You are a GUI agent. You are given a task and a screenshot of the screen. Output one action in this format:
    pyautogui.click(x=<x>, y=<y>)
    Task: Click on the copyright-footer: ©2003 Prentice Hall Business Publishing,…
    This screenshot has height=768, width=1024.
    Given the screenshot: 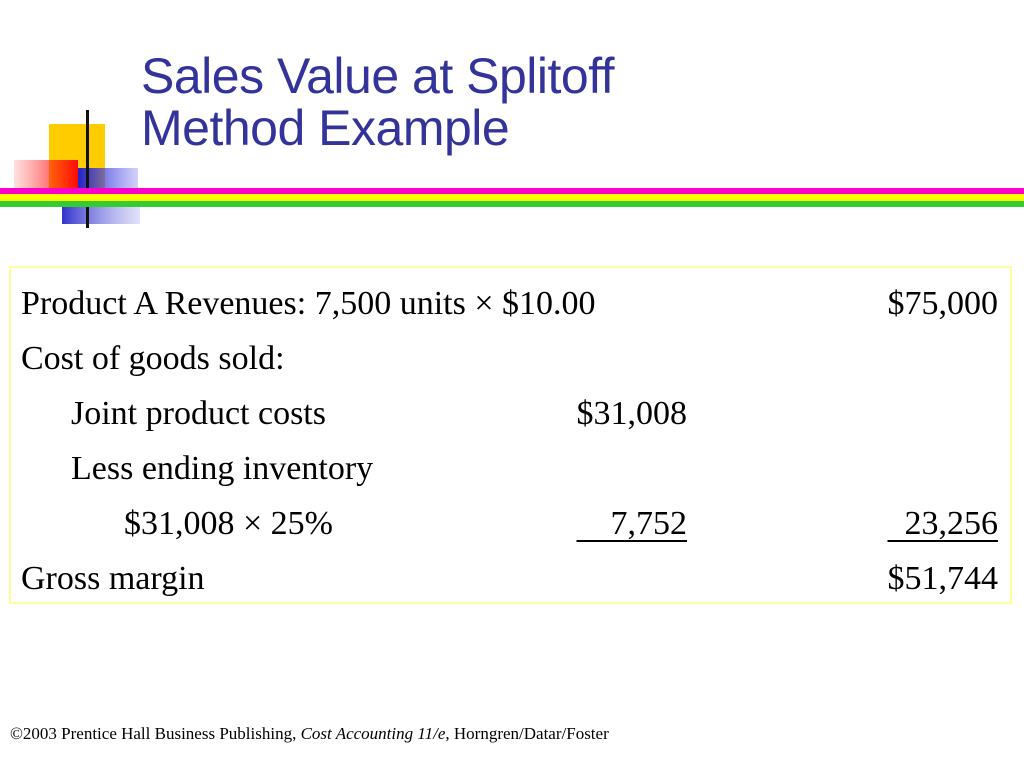 What is the action you would take?
    pyautogui.click(x=309, y=734)
    